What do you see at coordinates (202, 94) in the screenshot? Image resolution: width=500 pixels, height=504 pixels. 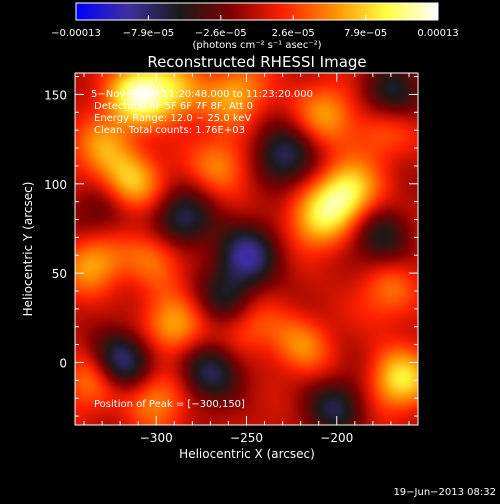 I see `annotation-time: 5−Nov−2004 11:20:48.000 to 11:23:20.000` at bounding box center [202, 94].